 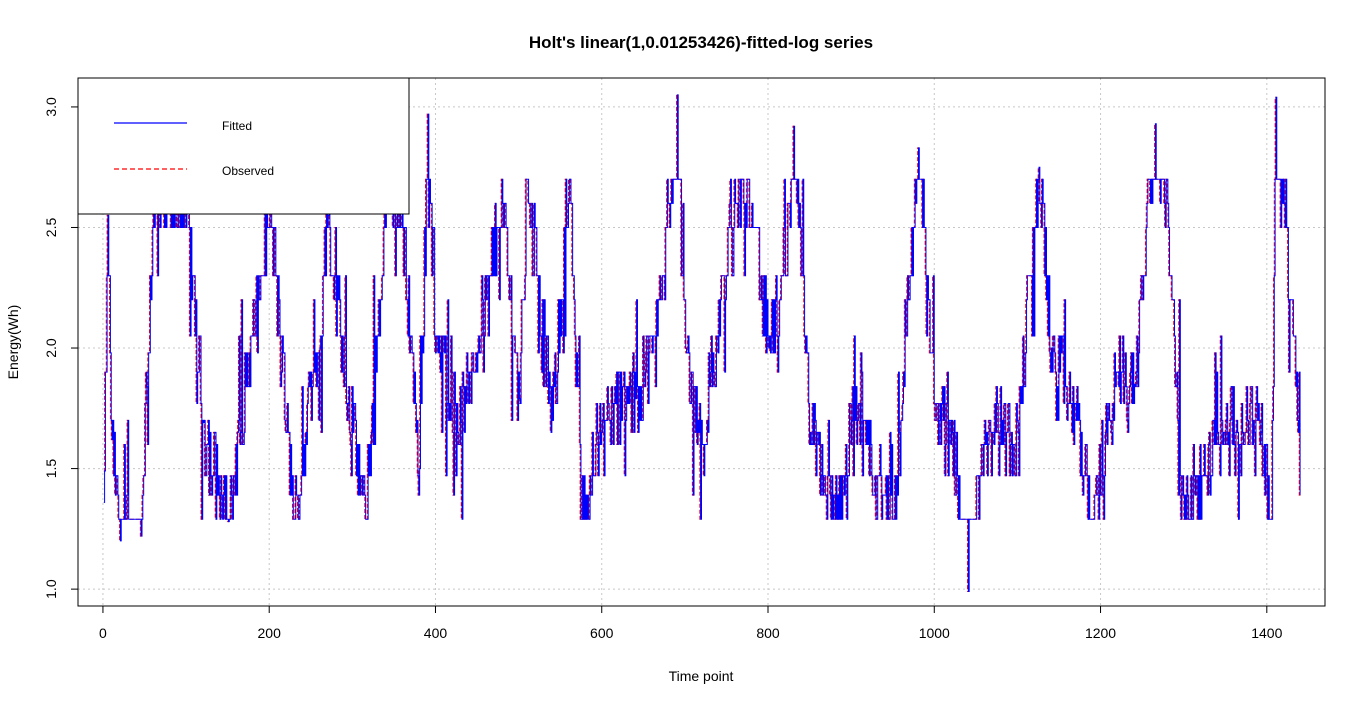 What do you see at coordinates (934, 633) in the screenshot?
I see `x-tick-label-5: 1000` at bounding box center [934, 633].